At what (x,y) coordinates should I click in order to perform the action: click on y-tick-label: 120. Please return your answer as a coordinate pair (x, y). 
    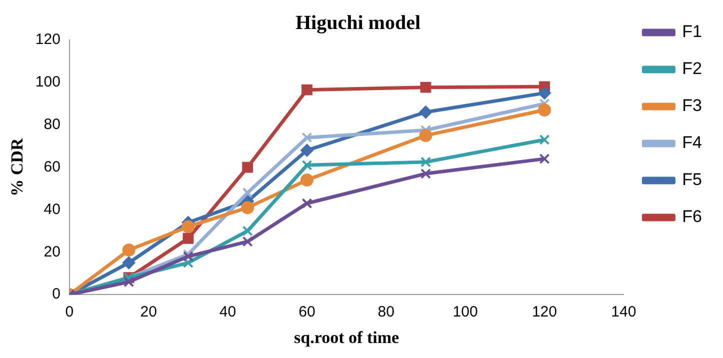
    Looking at the image, I should click on (47, 39).